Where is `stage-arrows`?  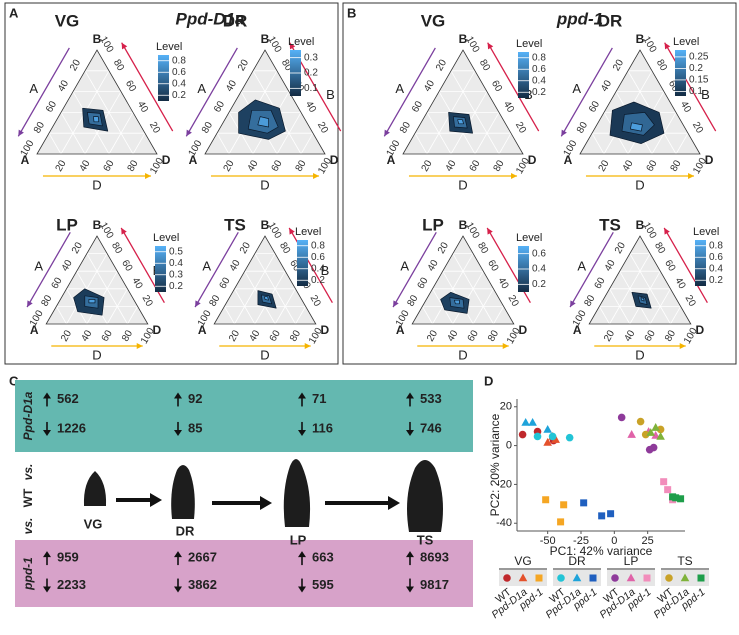 stage-arrows is located at coordinates (258, 501).